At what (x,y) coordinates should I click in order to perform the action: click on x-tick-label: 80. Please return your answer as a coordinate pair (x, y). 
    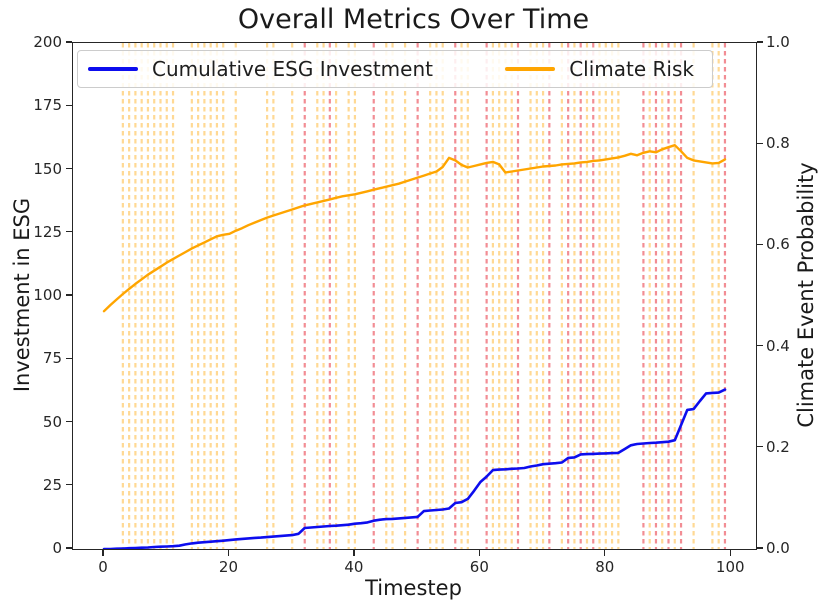
    Looking at the image, I should click on (605, 567).